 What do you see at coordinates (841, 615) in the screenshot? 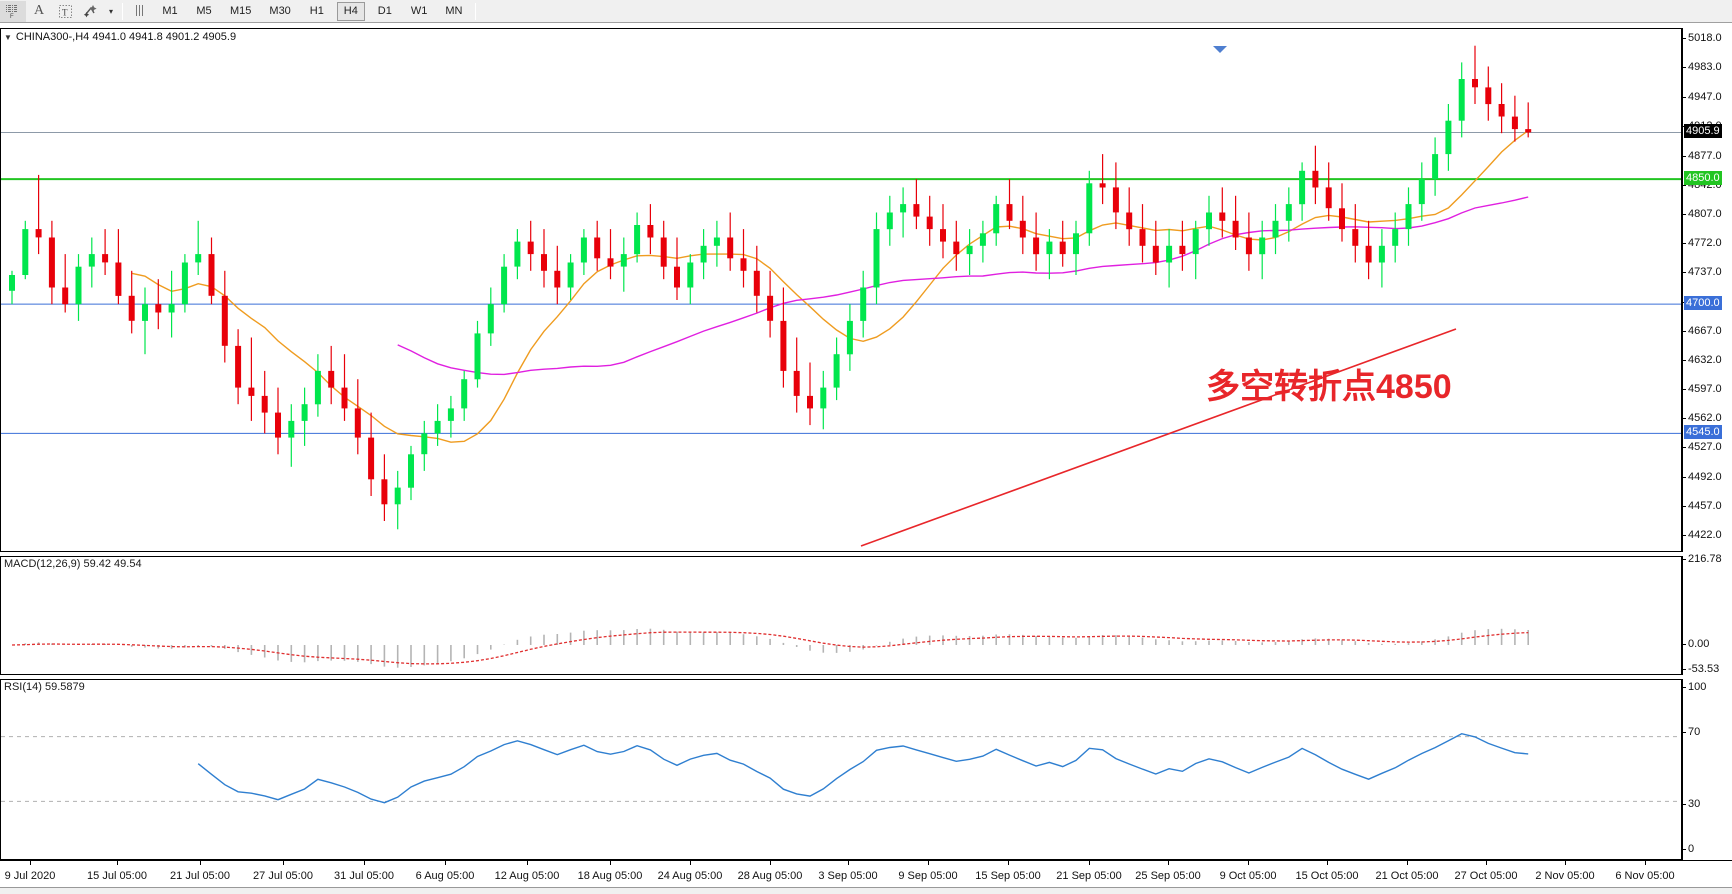
I see `macd-panel: MACD(12,26,9) 59.42 49.54` at bounding box center [841, 615].